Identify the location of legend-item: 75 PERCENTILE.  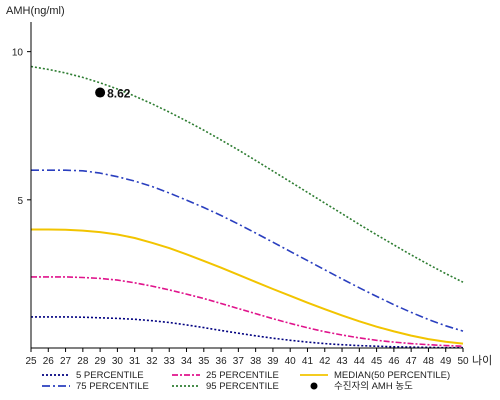
(95, 386).